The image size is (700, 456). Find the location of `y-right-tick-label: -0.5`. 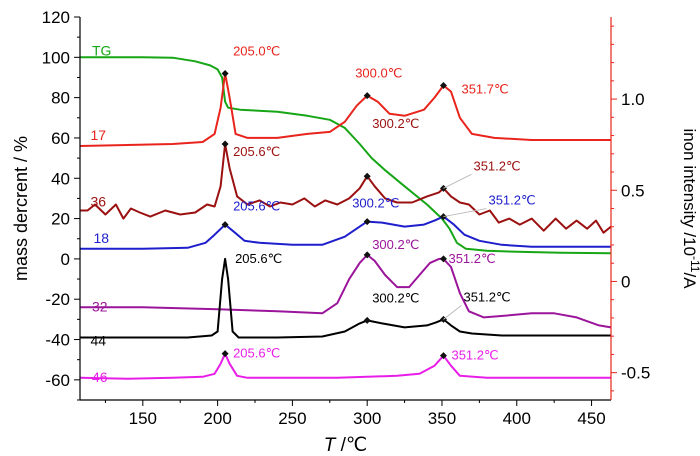

y-right-tick-label: -0.5 is located at coordinates (635, 373).